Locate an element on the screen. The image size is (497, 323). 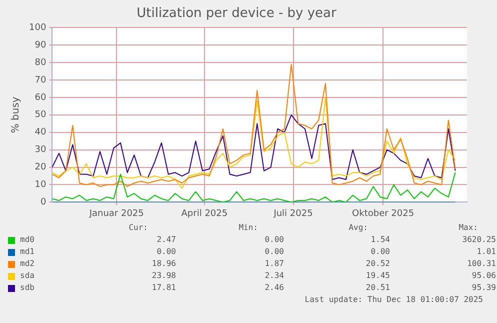
y-tick-label: 70 is located at coordinates (40, 80).